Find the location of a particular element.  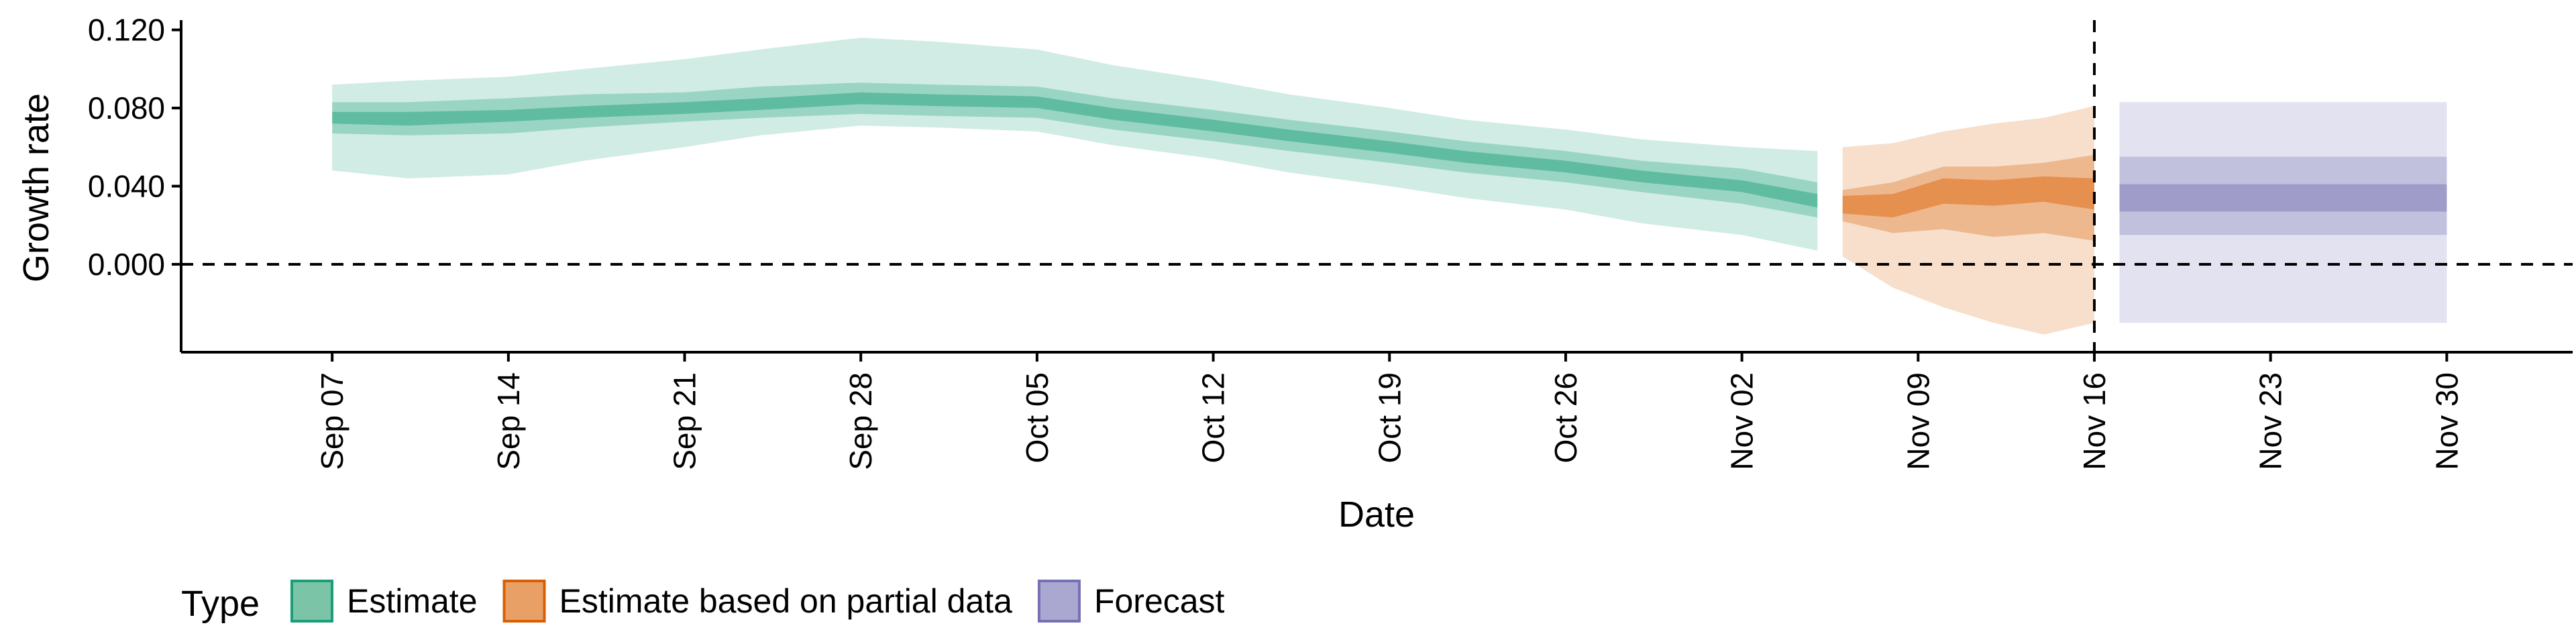

forecast-outer-band is located at coordinates (2283, 212).